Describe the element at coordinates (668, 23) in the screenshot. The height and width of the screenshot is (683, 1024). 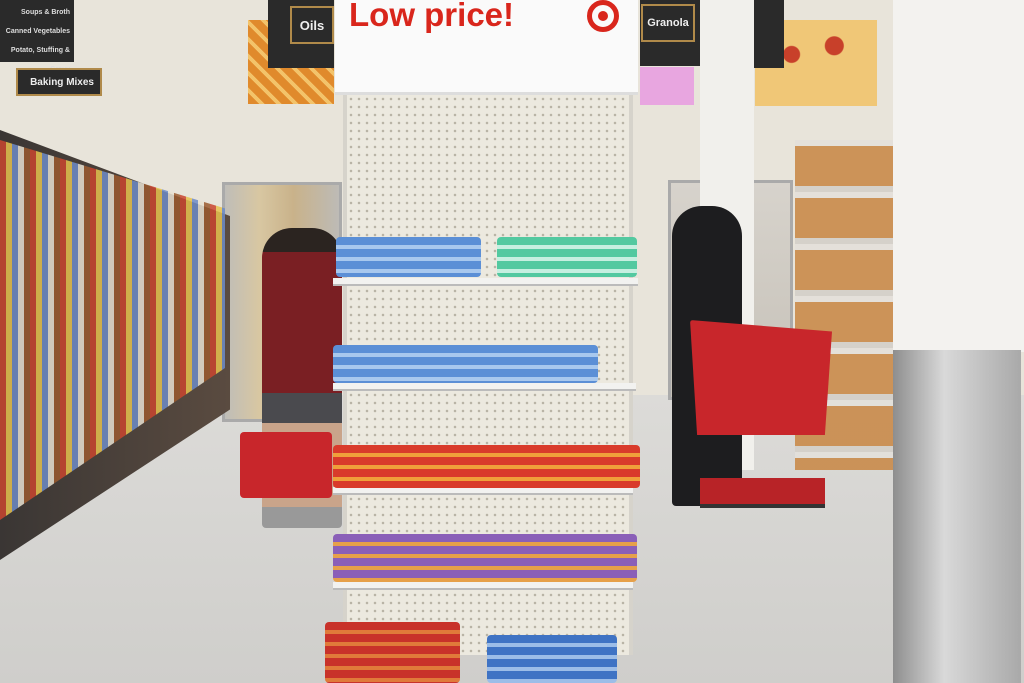
I see `sign-granola: Granola` at that location.